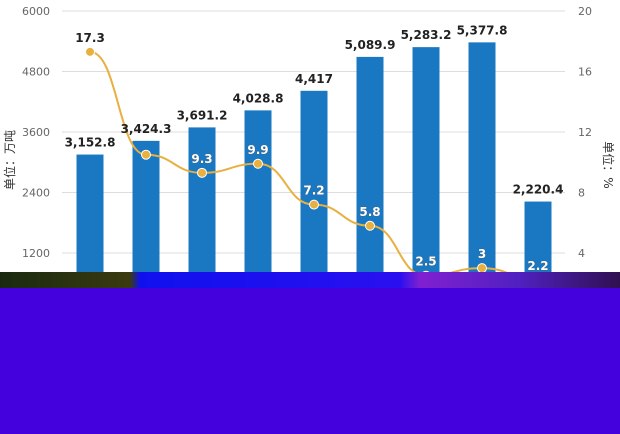 This screenshot has height=434, width=620. Describe the element at coordinates (90, 143) in the screenshot. I see `bar-value-label: 3,152.8` at that location.